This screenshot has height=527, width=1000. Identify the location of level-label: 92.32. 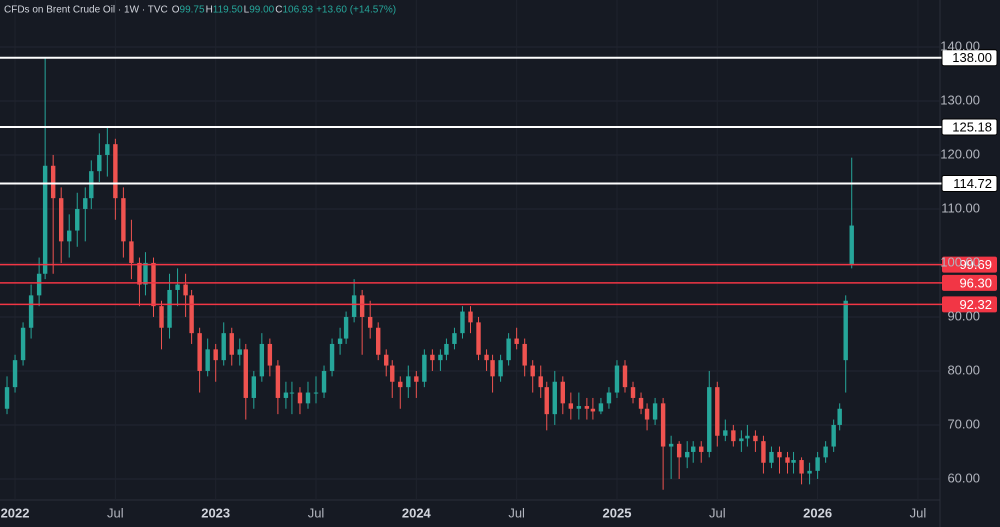
(975, 304).